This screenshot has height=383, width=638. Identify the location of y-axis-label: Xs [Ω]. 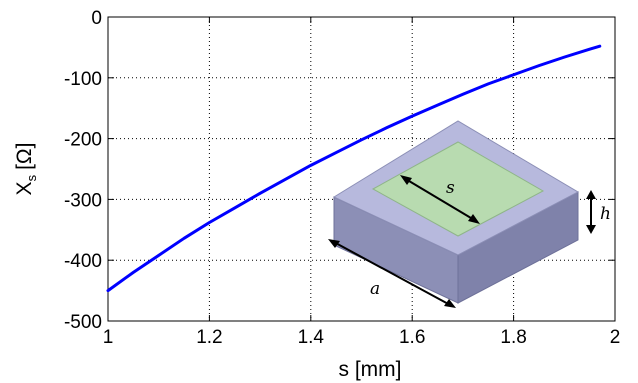
(26, 169).